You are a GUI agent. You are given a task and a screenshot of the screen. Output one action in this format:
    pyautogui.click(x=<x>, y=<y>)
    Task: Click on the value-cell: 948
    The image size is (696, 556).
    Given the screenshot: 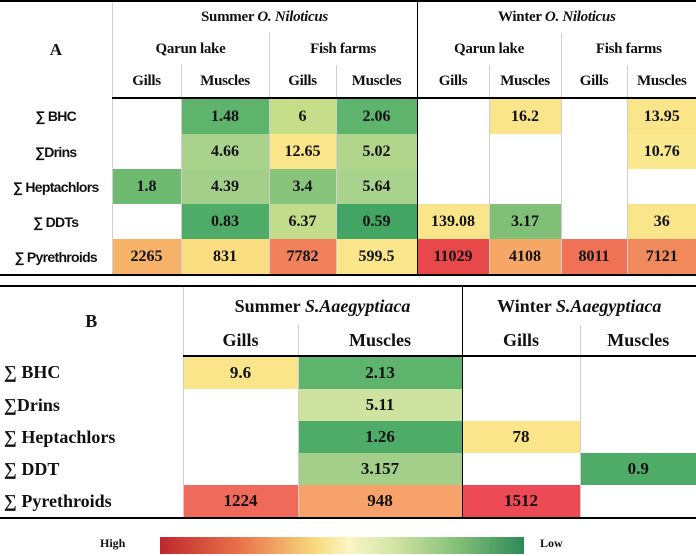 What is the action you would take?
    pyautogui.click(x=379, y=502)
    